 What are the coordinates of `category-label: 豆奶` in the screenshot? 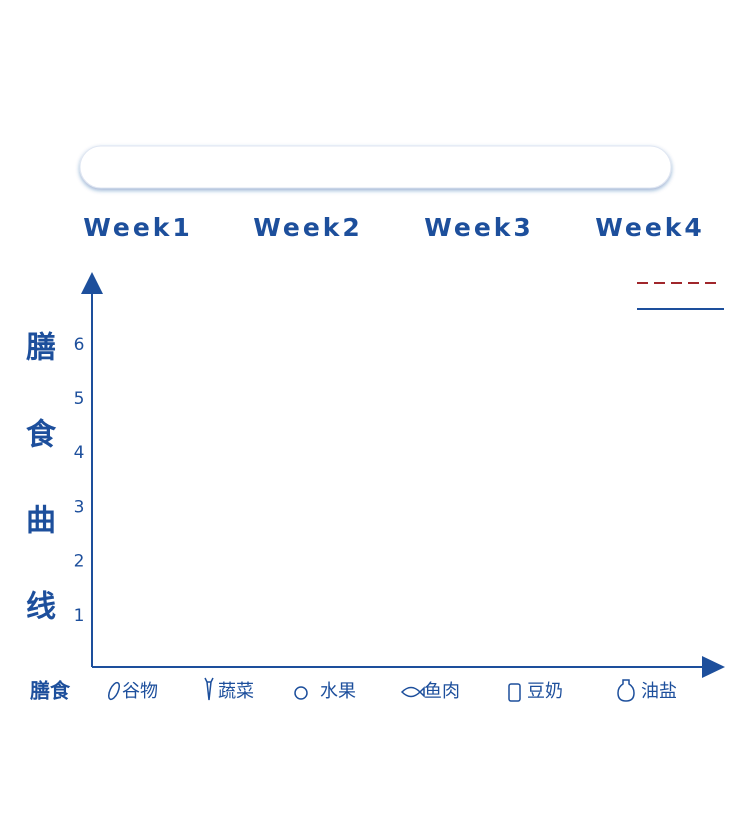 It's located at (545, 691).